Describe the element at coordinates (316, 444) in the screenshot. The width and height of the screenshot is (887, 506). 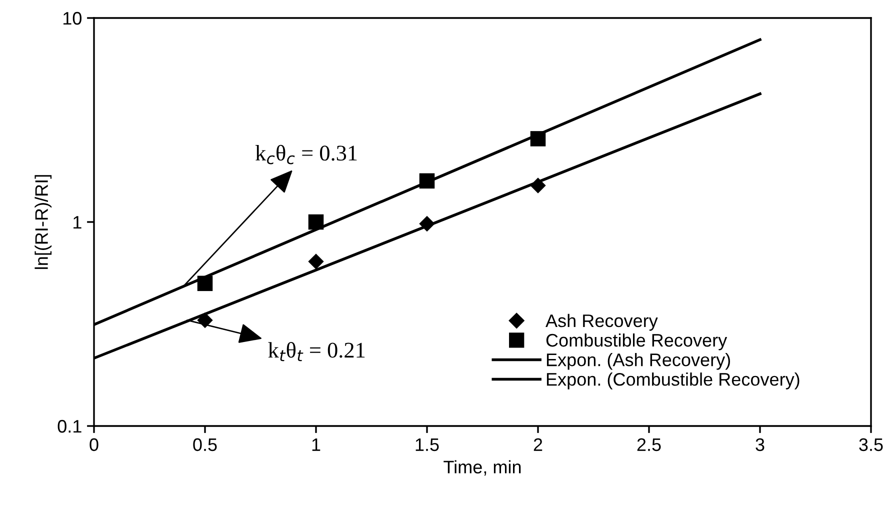
I see `x-tick-label: 1` at that location.